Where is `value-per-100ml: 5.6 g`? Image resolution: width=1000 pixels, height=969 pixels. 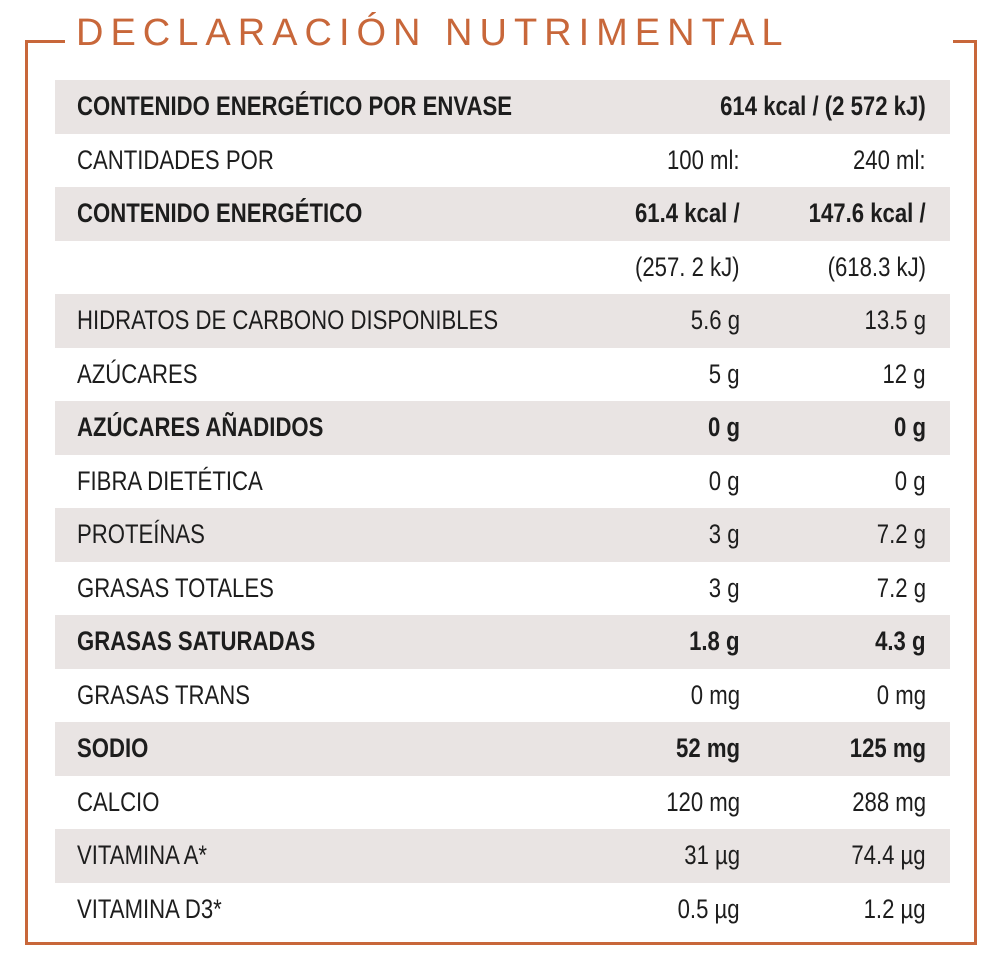
value-per-100ml: 5.6 g is located at coordinates (715, 320).